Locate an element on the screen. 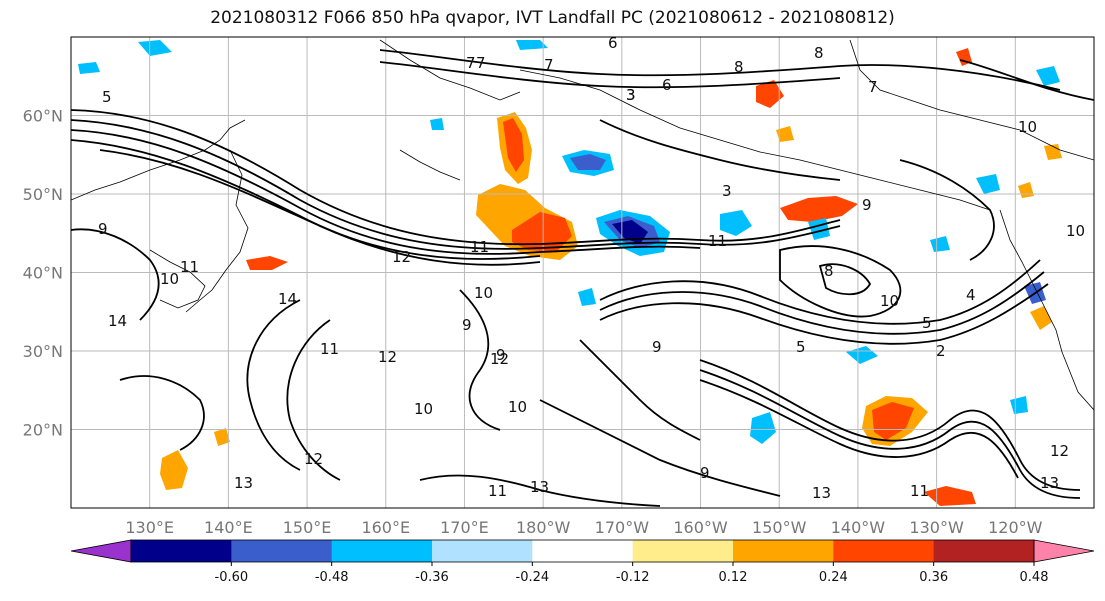 The image size is (1105, 601). contour-label: 4 is located at coordinates (971, 295).